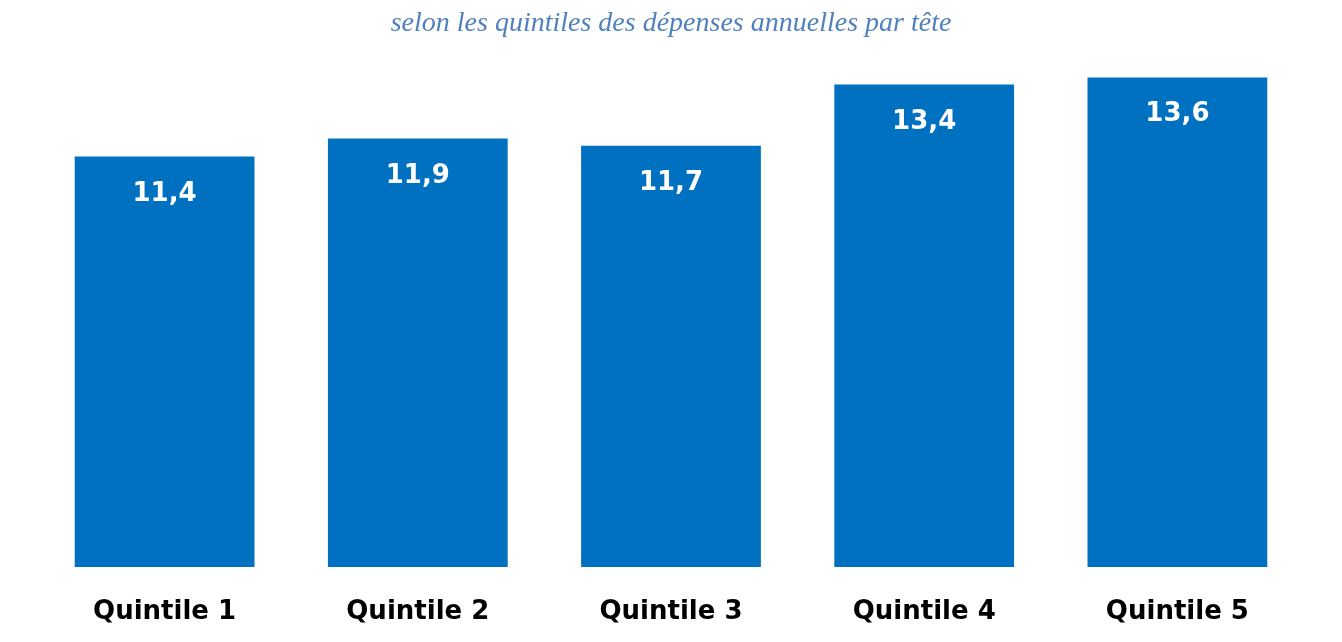 The image size is (1342, 642). I want to click on data-label: 11,4, so click(164, 191).